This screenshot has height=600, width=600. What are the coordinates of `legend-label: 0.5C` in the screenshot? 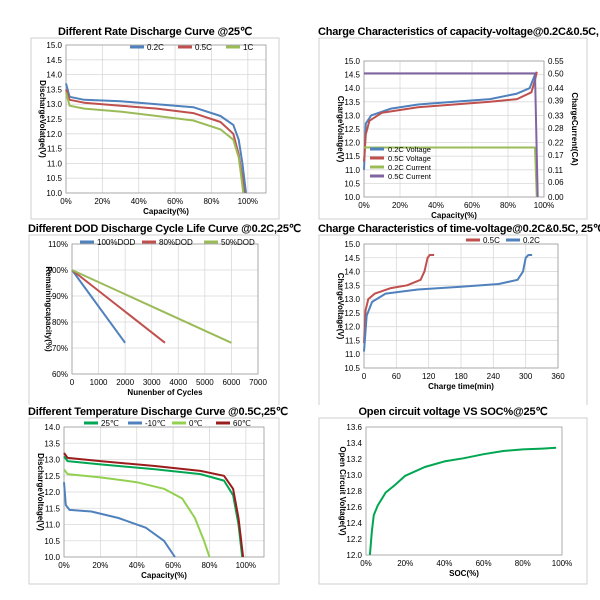 It's located at (203, 47).